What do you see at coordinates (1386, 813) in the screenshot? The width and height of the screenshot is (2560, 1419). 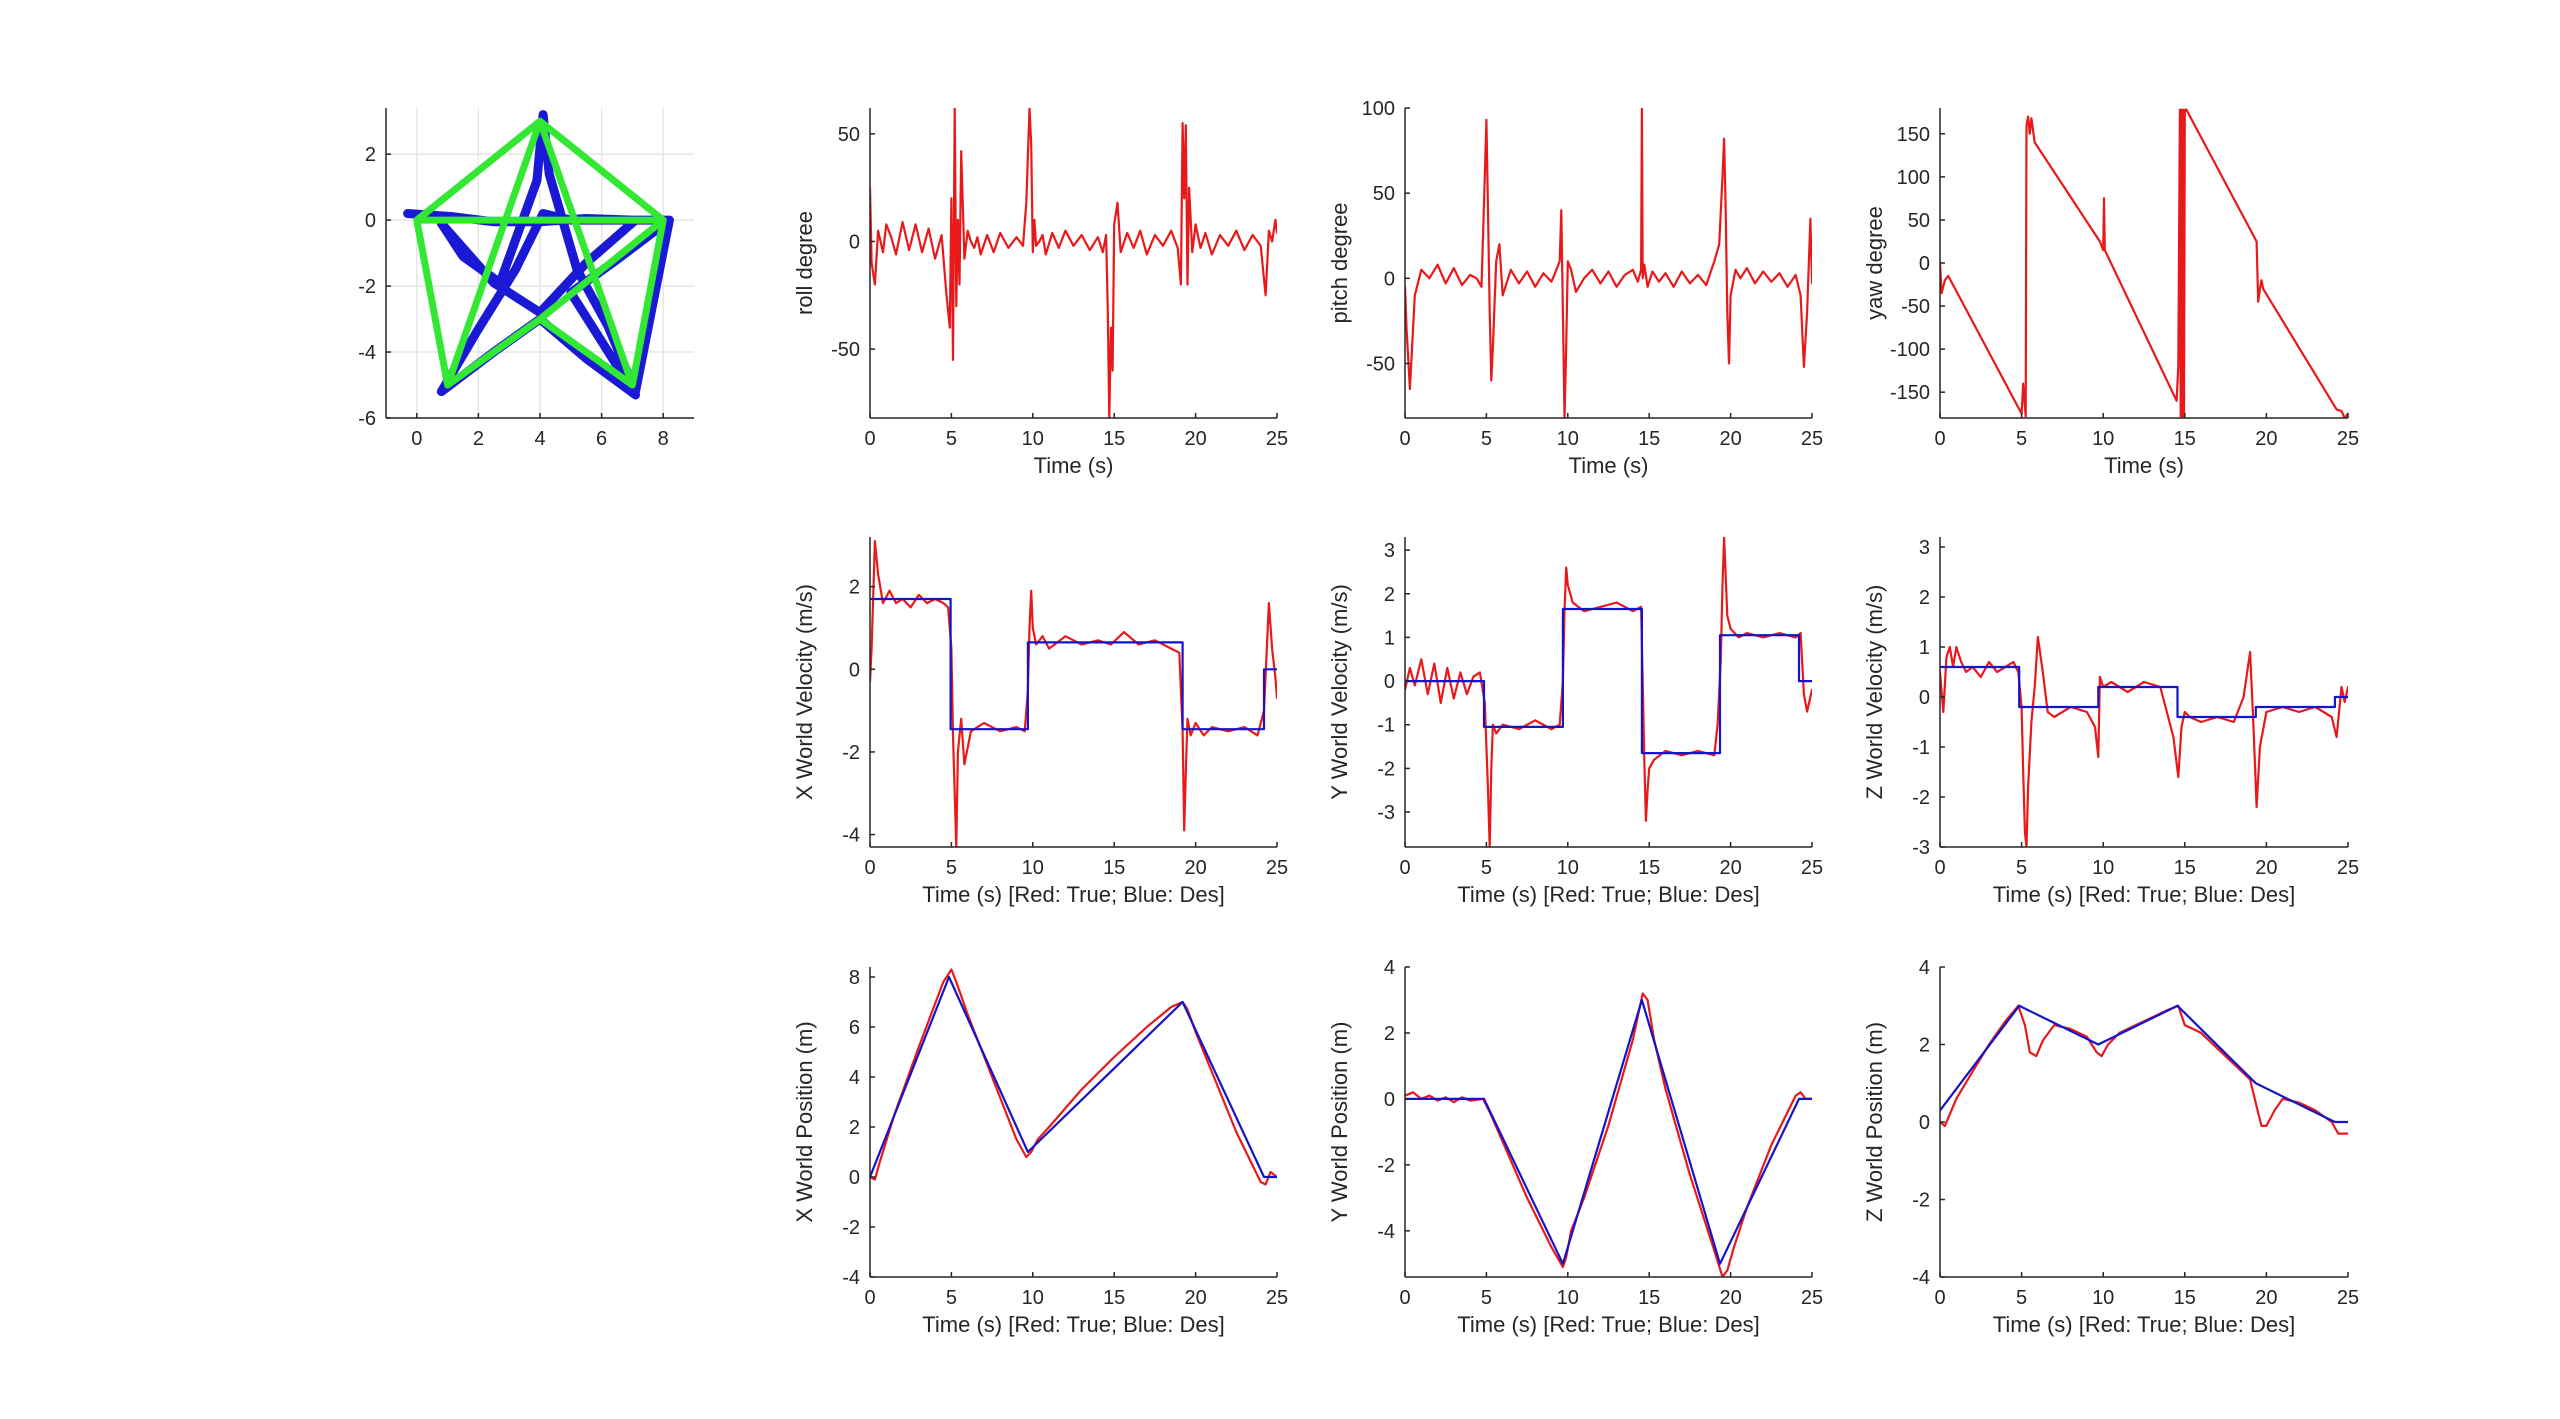 I see `y-tick-label: -3` at bounding box center [1386, 813].